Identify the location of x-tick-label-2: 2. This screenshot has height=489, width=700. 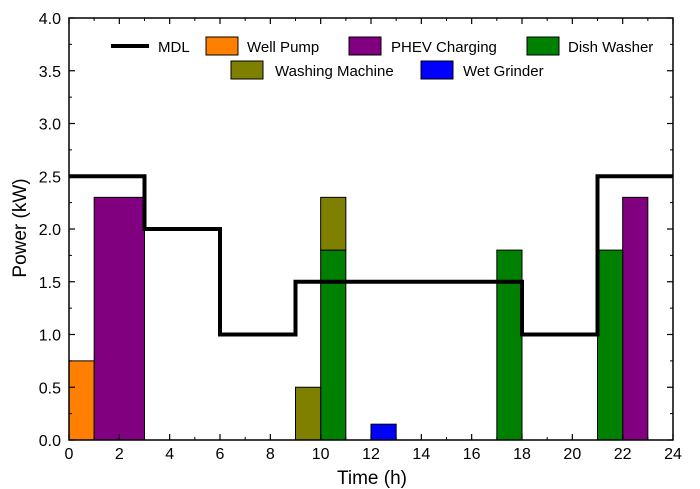
(119, 454).